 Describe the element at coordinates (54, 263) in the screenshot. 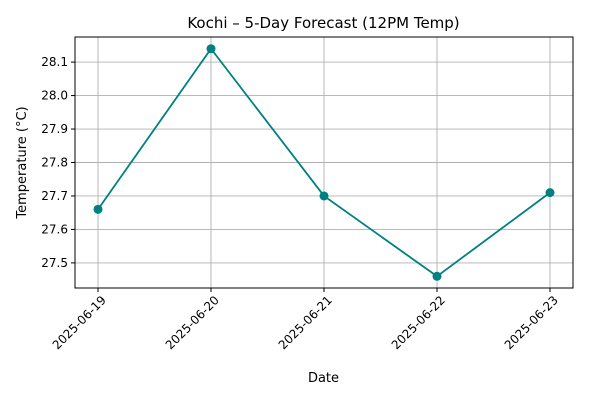

I see `y-tick-label: 27.5` at that location.